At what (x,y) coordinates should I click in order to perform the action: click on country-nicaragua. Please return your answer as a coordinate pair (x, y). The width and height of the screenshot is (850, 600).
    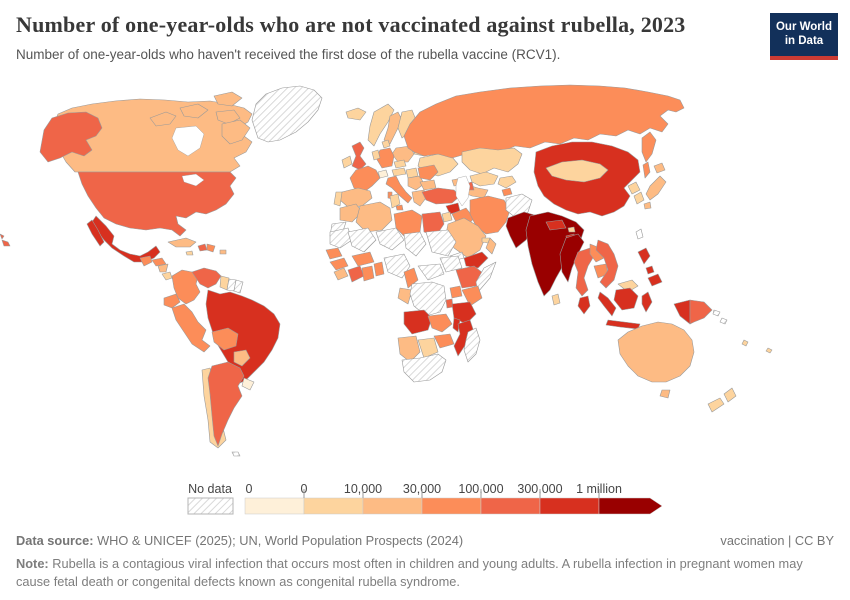
    Looking at the image, I should click on (163, 268).